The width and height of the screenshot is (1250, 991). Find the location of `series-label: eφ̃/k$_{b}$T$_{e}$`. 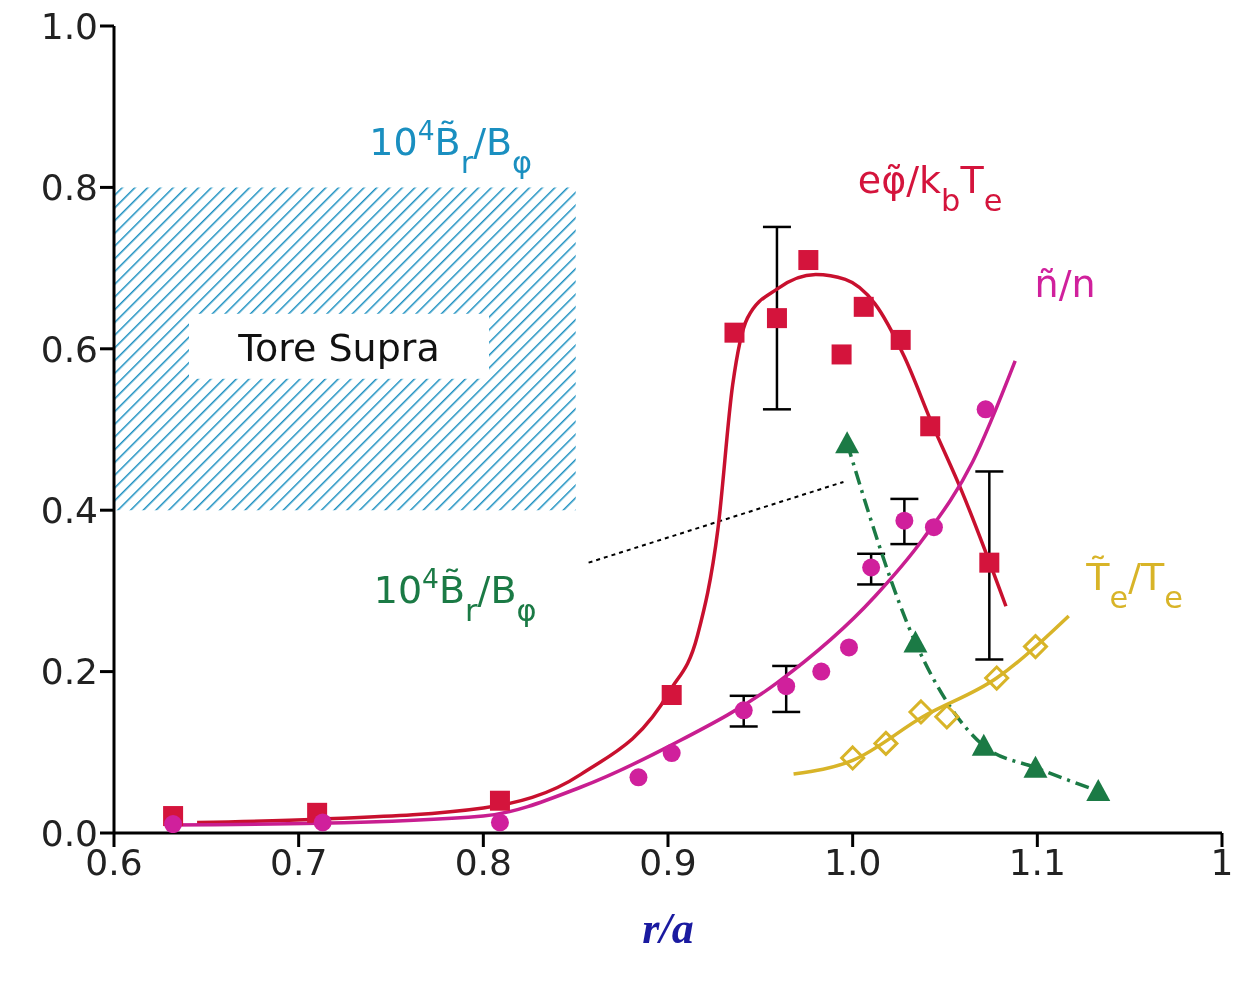

series-label: eφ̃/k$_{b}$T$_{e}$ is located at coordinates (930, 188).